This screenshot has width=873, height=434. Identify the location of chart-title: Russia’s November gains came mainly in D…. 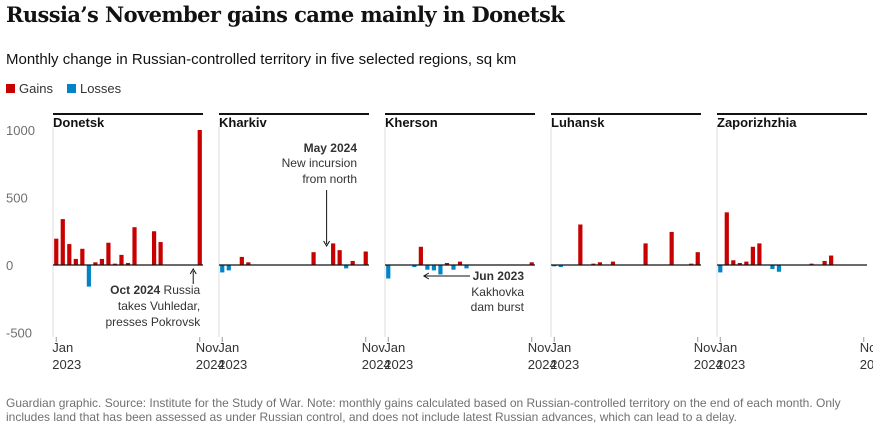
(285, 14).